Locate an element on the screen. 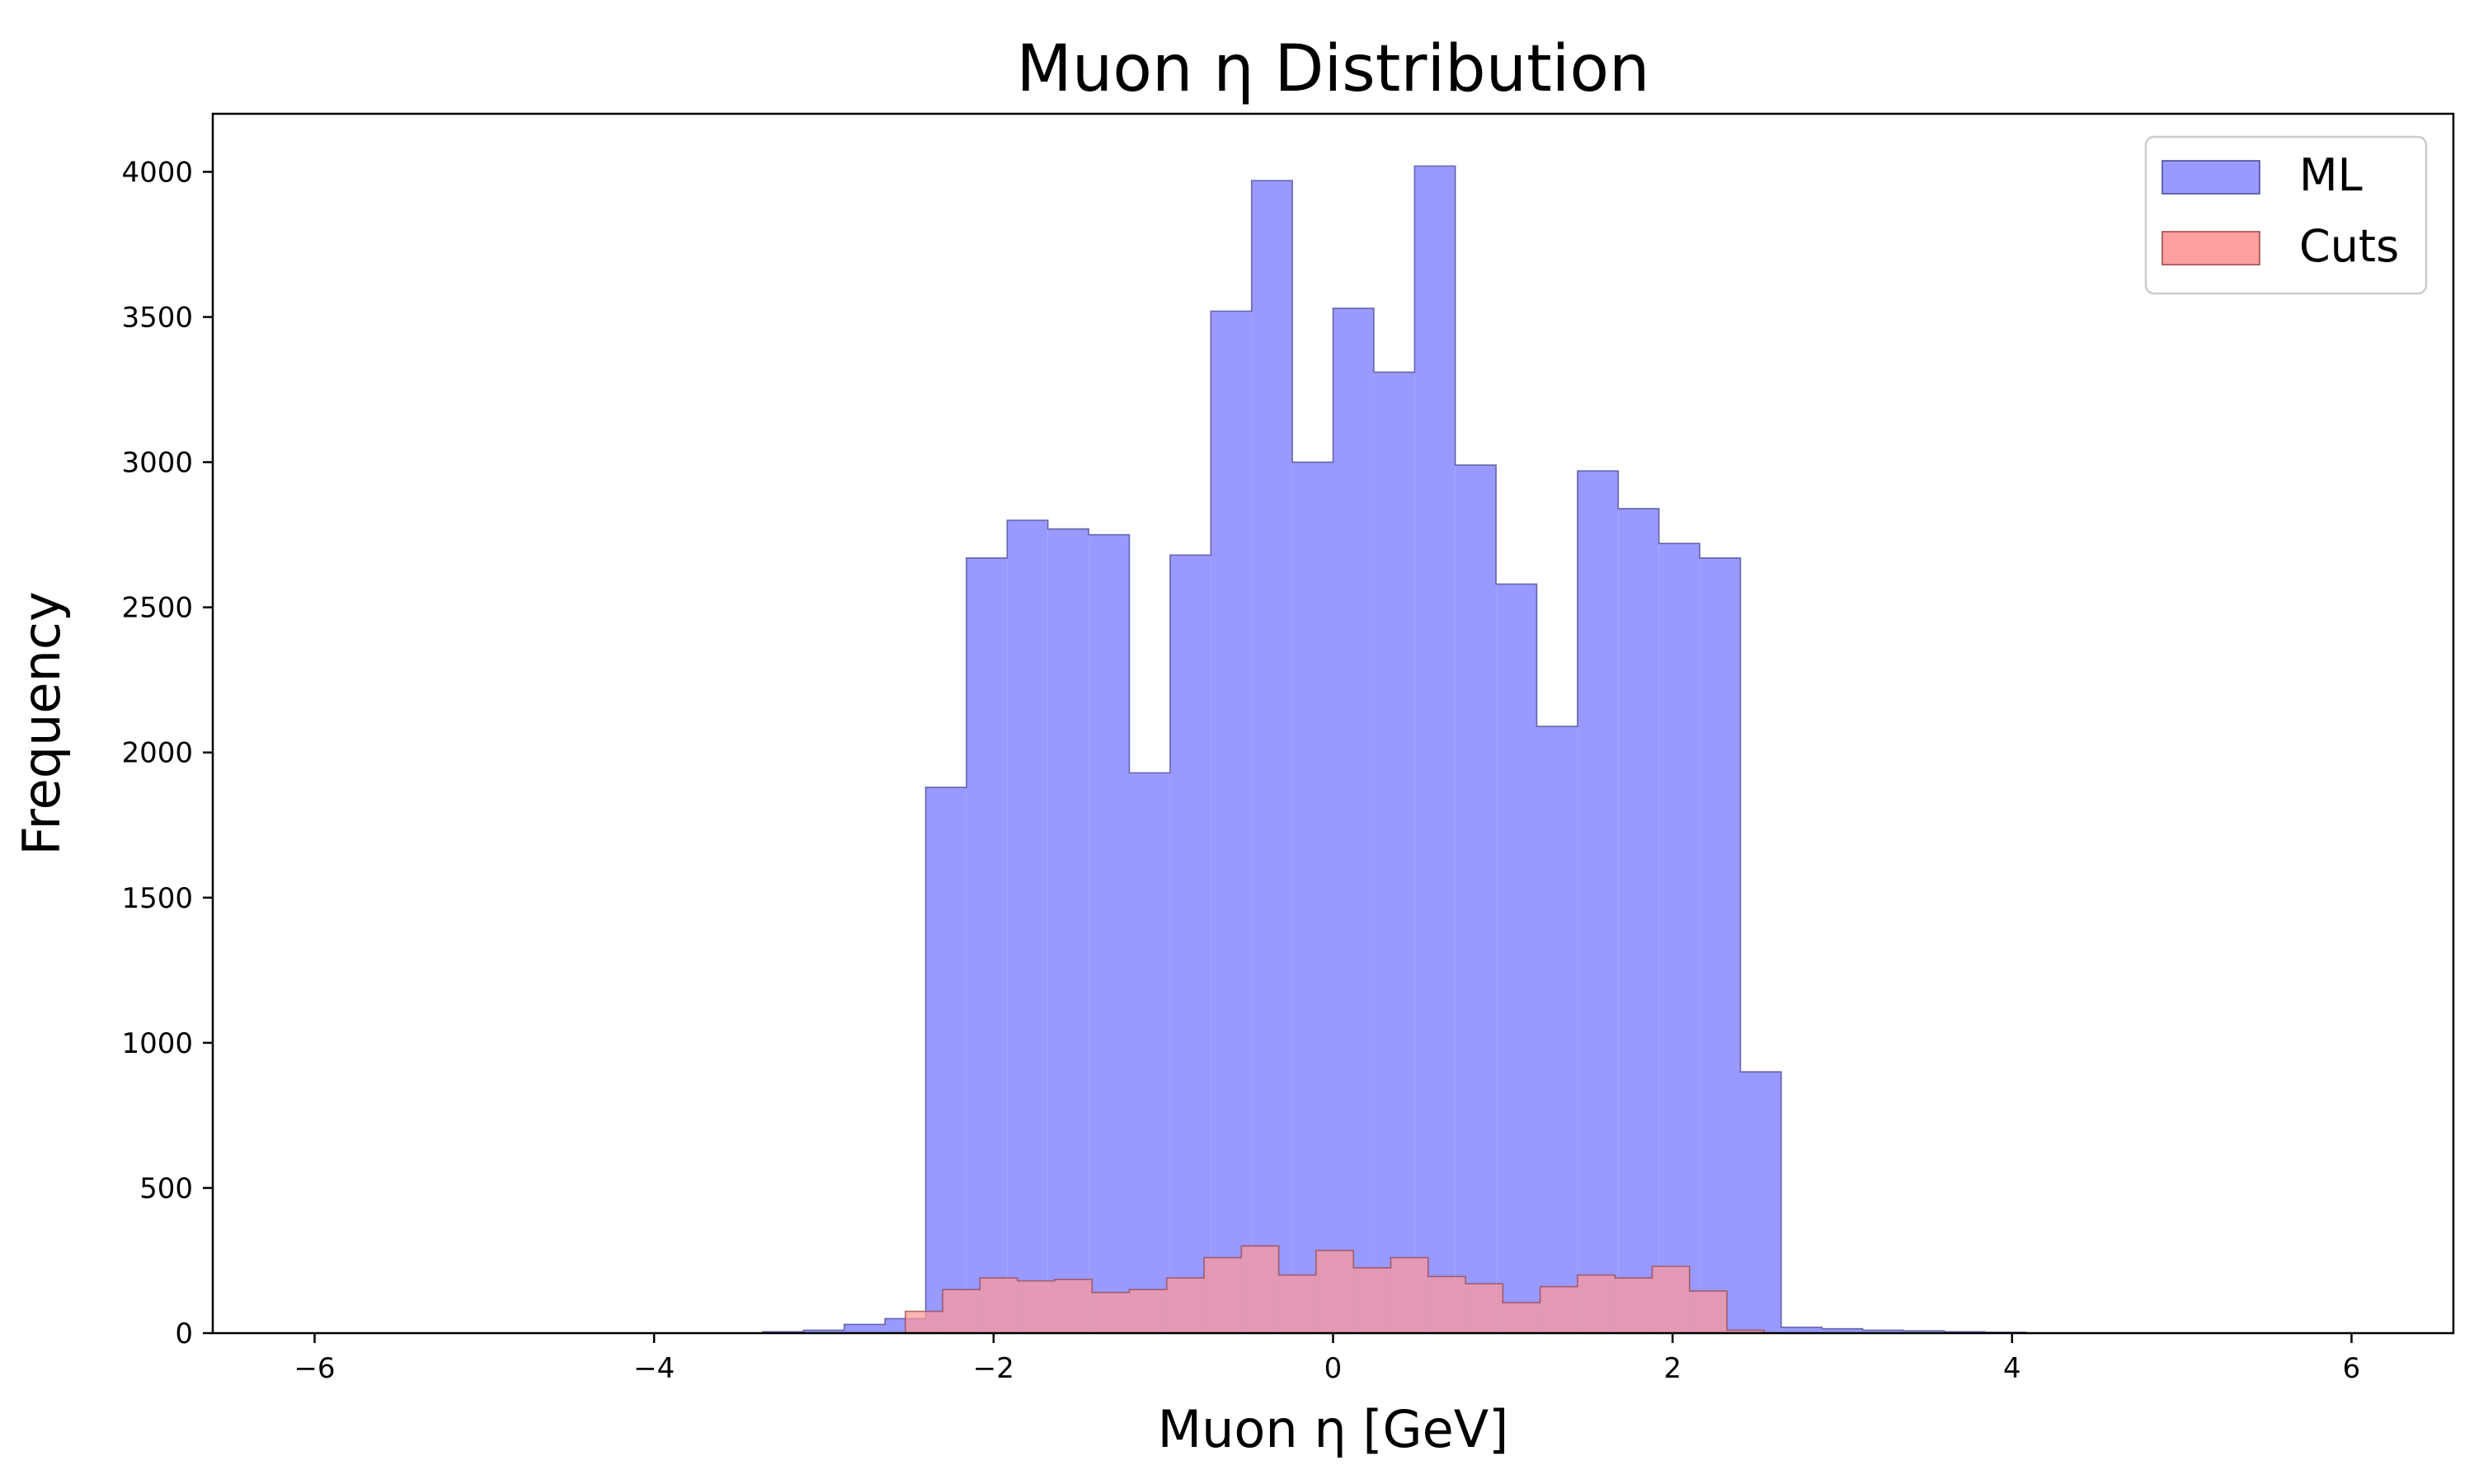  legend-label: ML is located at coordinates (2331, 175).